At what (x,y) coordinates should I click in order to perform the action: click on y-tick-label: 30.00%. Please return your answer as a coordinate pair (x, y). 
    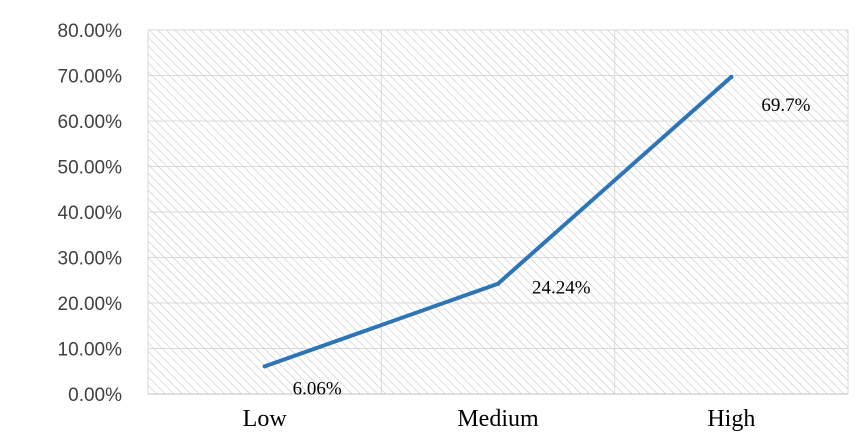
    Looking at the image, I should click on (90, 259).